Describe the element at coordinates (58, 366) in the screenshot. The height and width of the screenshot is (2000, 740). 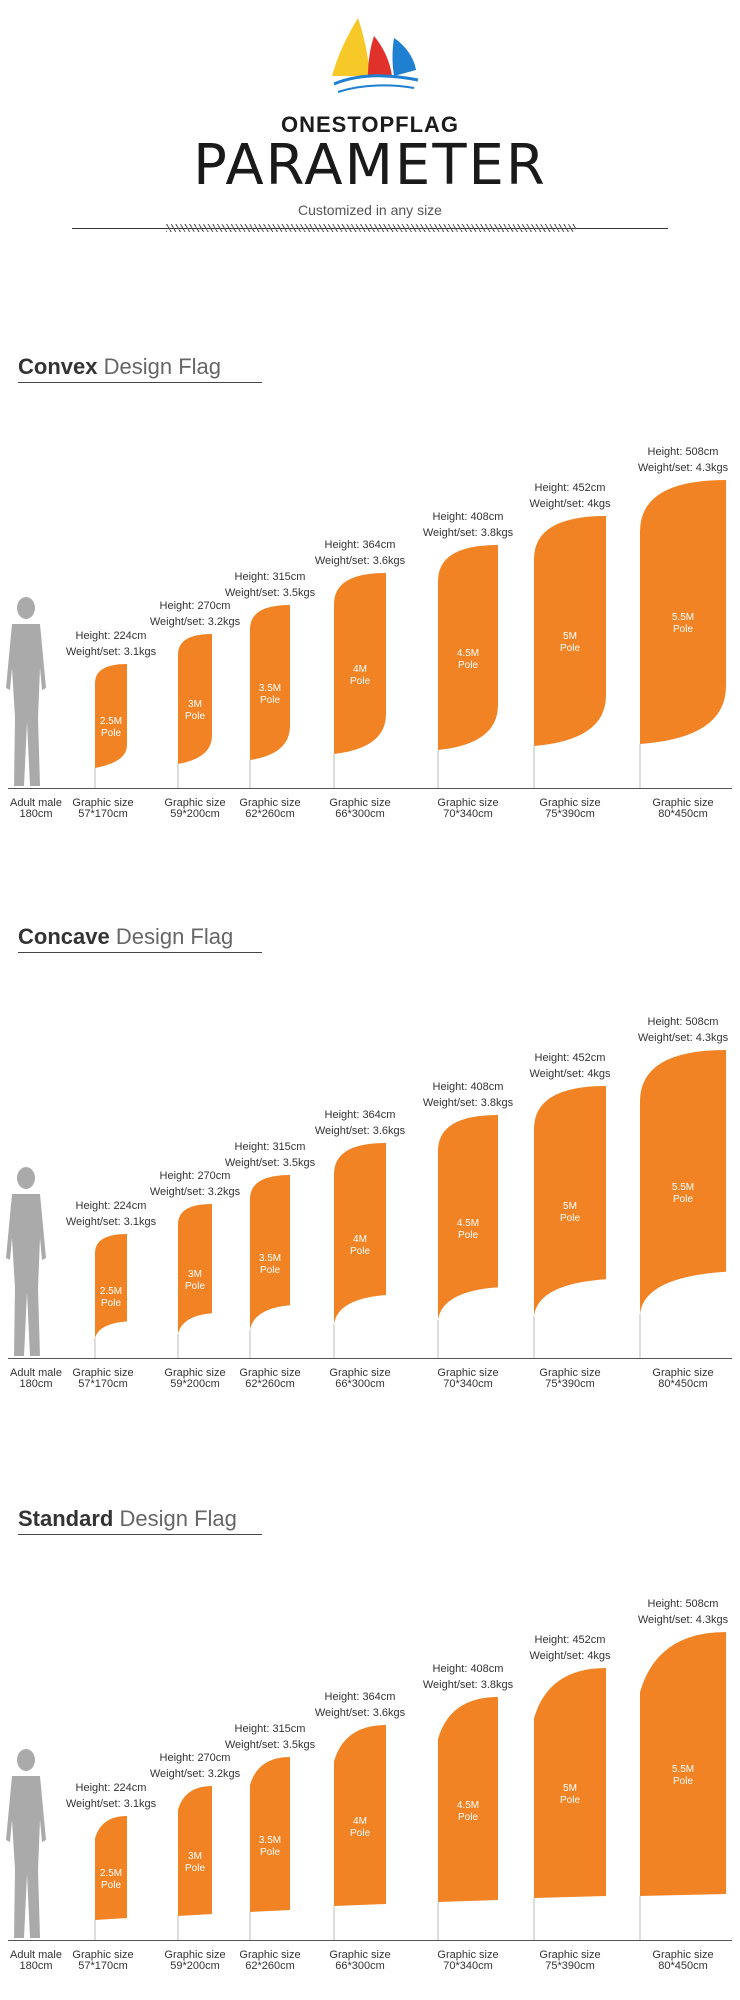
I see `section-title-bold: Convex` at that location.